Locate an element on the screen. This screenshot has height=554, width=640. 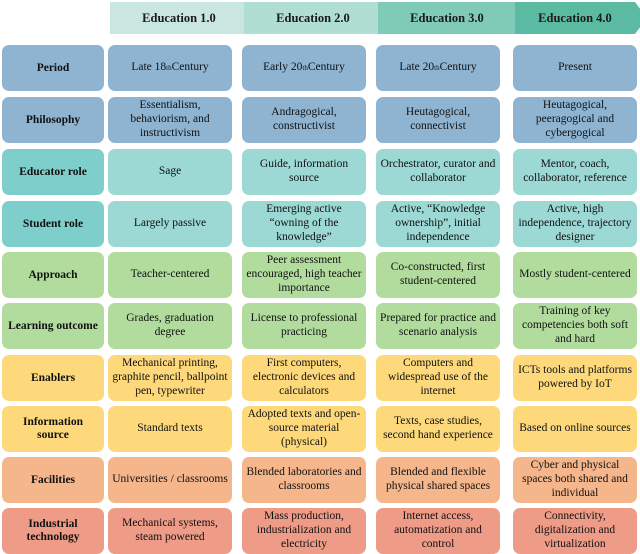
cell-educator-role-edu-1: Sage is located at coordinates (170, 172).